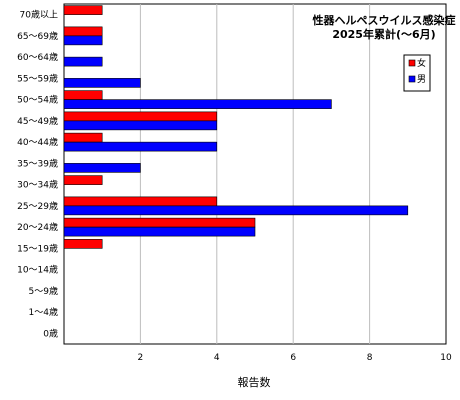 The image size is (460, 400). Describe the element at coordinates (383, 34) in the screenshot. I see `chart-title-line2: 2025年累計(～6月)` at that location.